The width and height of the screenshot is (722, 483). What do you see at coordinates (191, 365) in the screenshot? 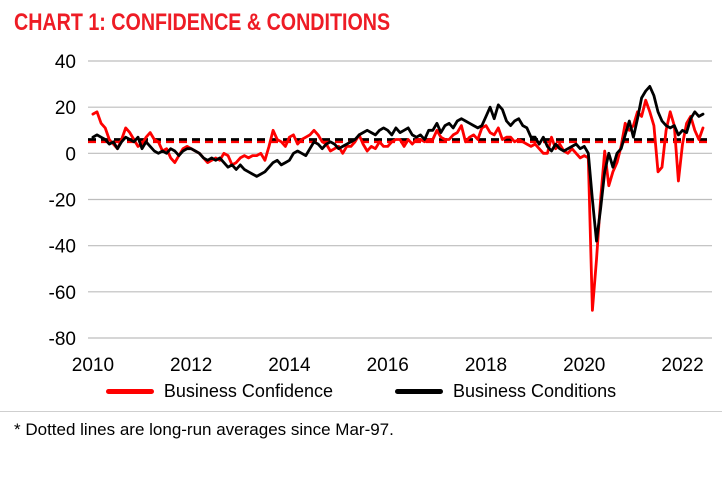
I see `x-tick-label: 2012` at bounding box center [191, 365].